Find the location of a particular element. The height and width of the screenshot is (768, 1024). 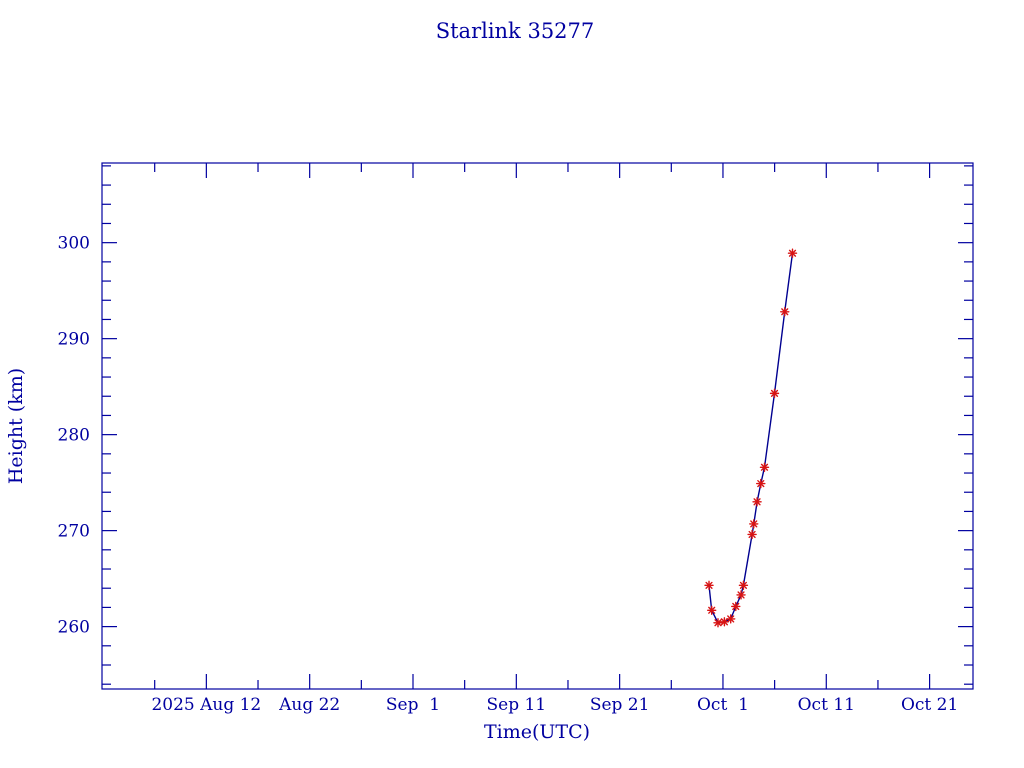

y-tick-label: 280 is located at coordinates (74, 436).